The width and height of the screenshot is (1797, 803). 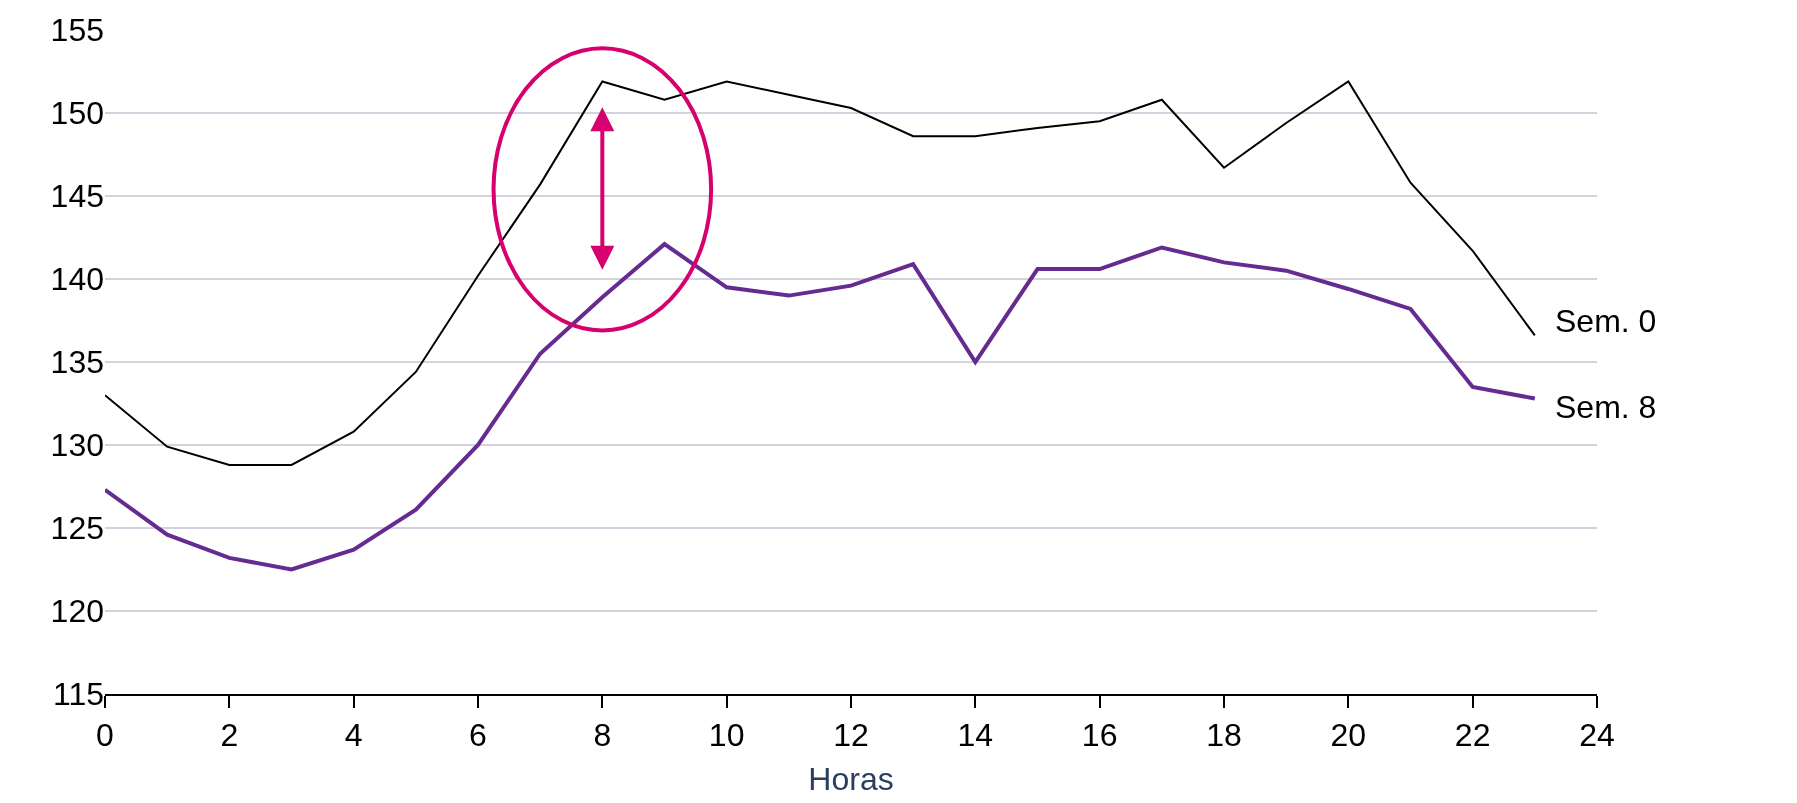 What do you see at coordinates (1099, 735) in the screenshot?
I see `x-tick-label: 16` at bounding box center [1099, 735].